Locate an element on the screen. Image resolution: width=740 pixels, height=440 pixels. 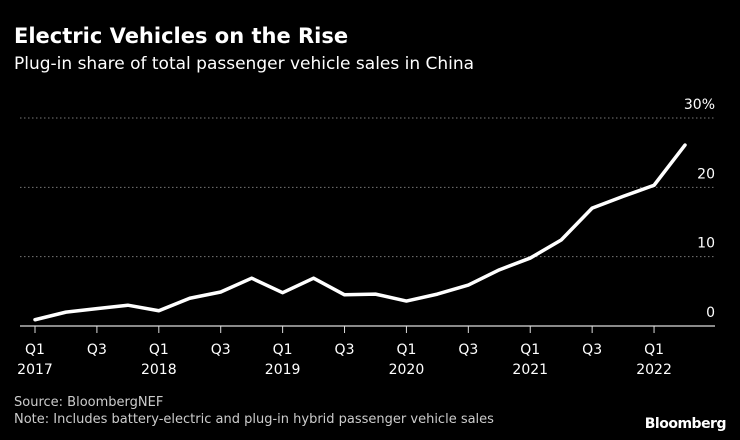
x-tick-label: Q1 2020 is located at coordinates (407, 360).